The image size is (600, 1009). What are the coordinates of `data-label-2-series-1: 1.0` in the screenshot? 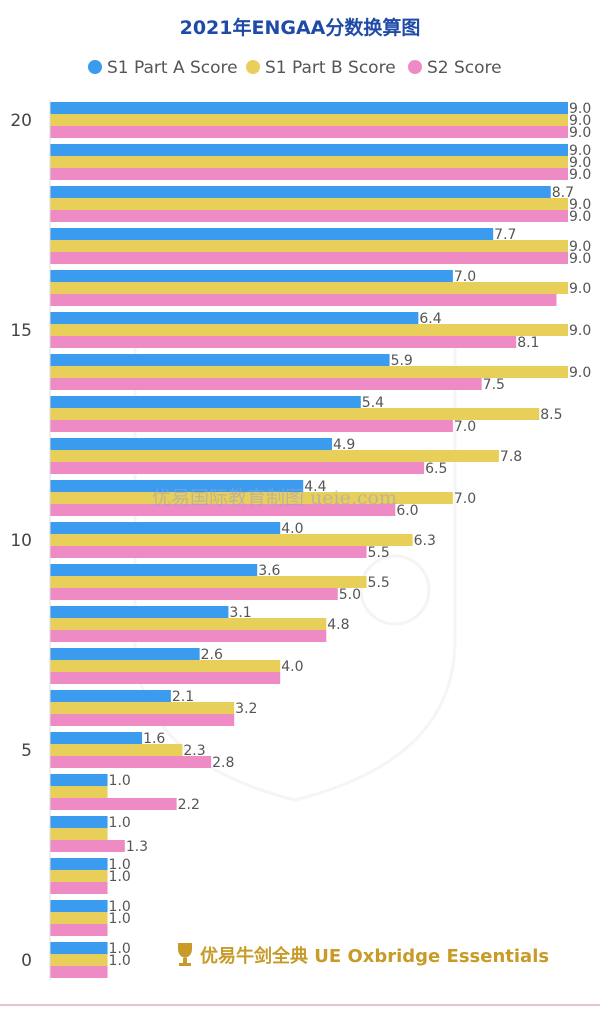 It's located at (120, 865).